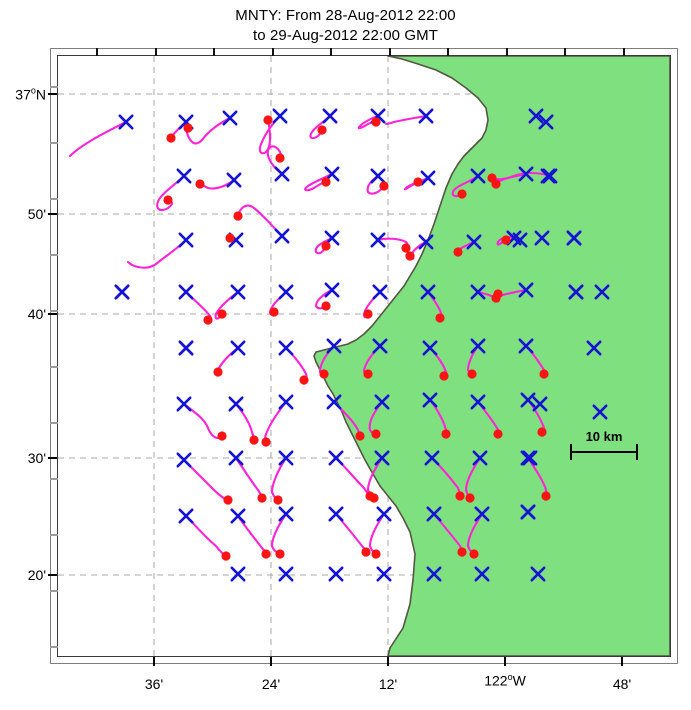 The image size is (691, 710). What do you see at coordinates (622, 684) in the screenshot?
I see `x-axis-tick-label-4: 48'` at bounding box center [622, 684].